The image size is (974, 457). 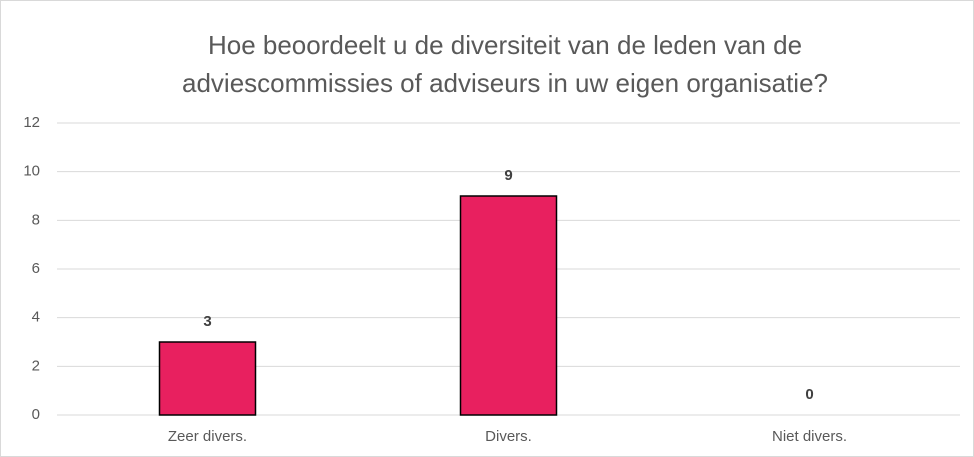 I want to click on y-tick-label: 12, so click(x=31, y=122).